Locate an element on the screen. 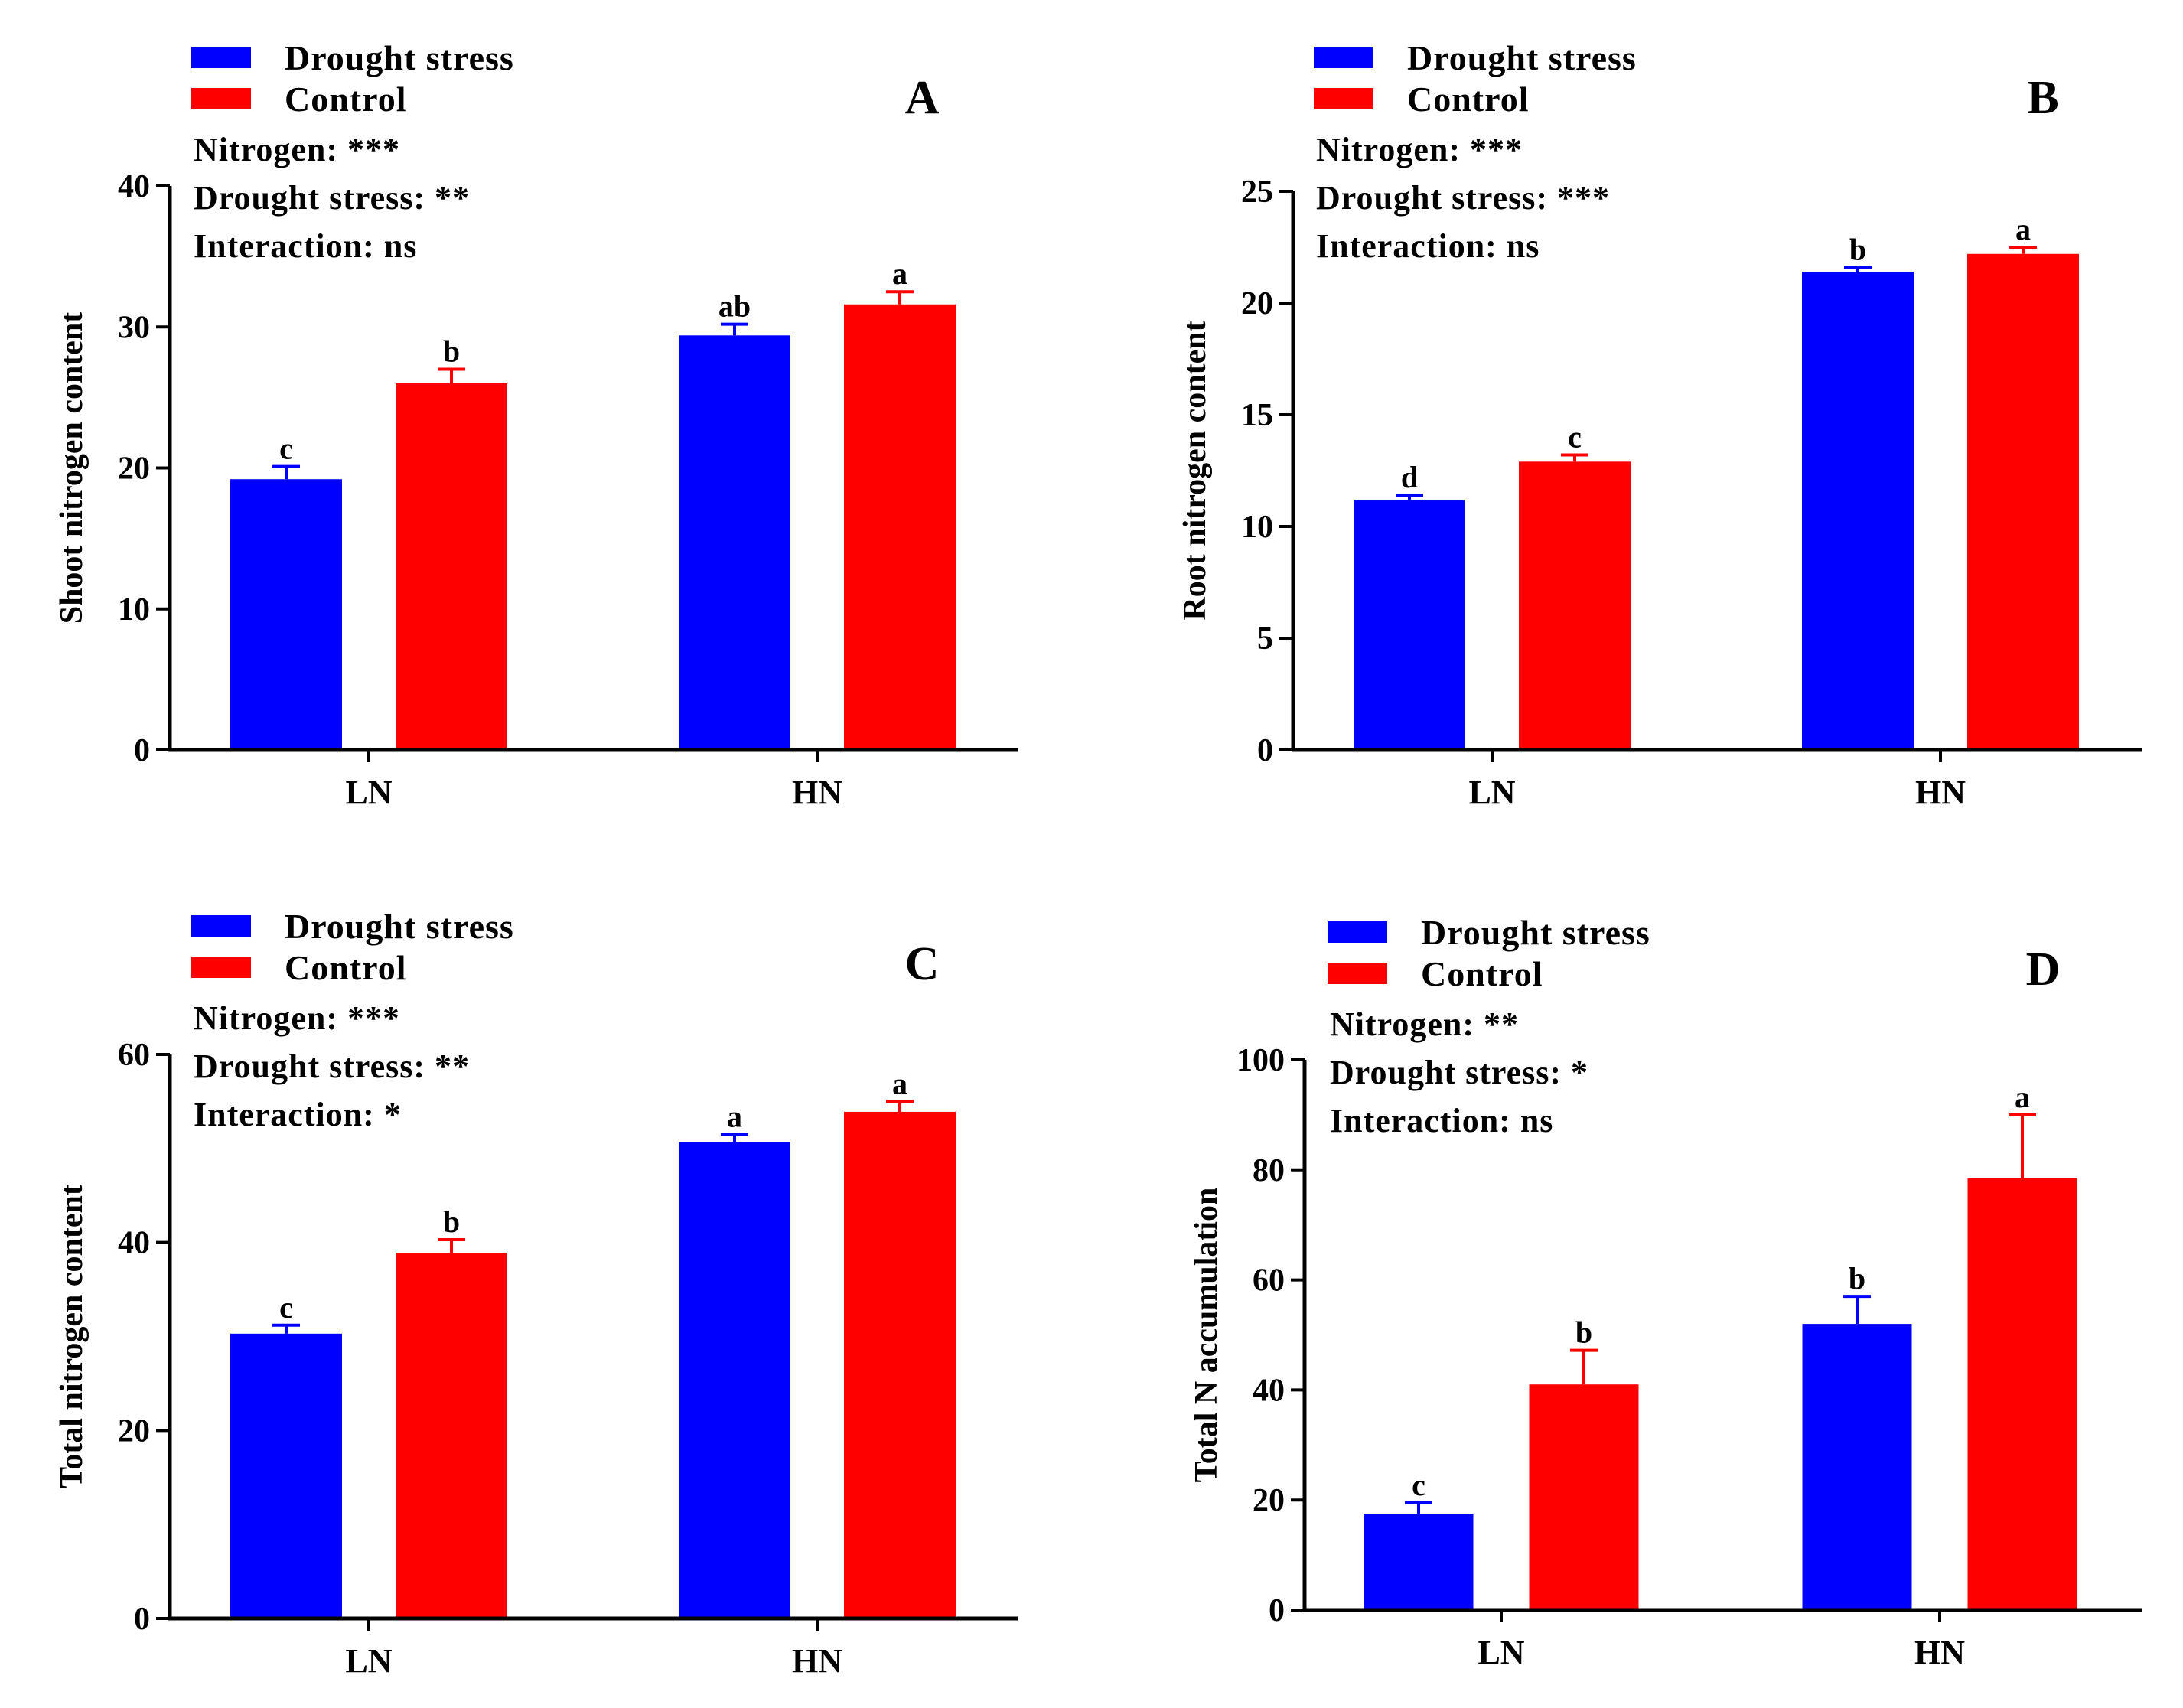 The width and height of the screenshot is (2183, 1708). y-axis-label: Total N accumulation is located at coordinates (1206, 1335).